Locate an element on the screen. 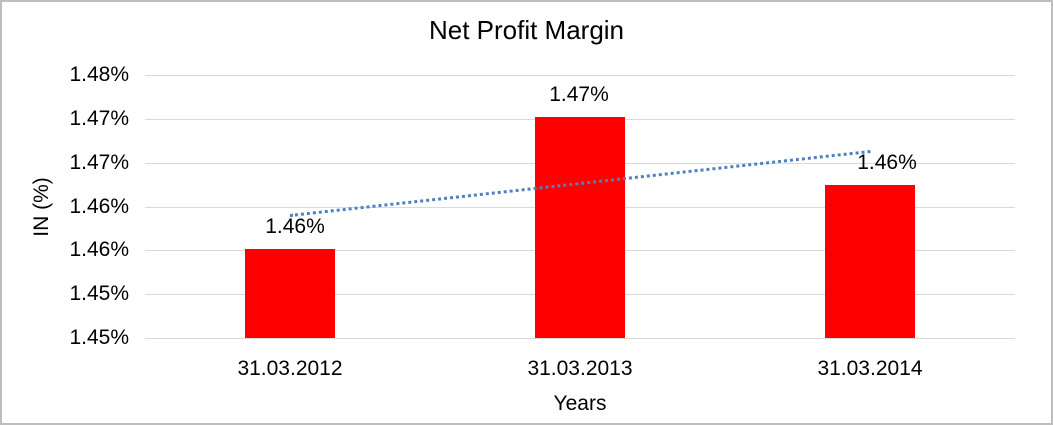 The image size is (1053, 425). bar-31.03.2014 is located at coordinates (870, 261).